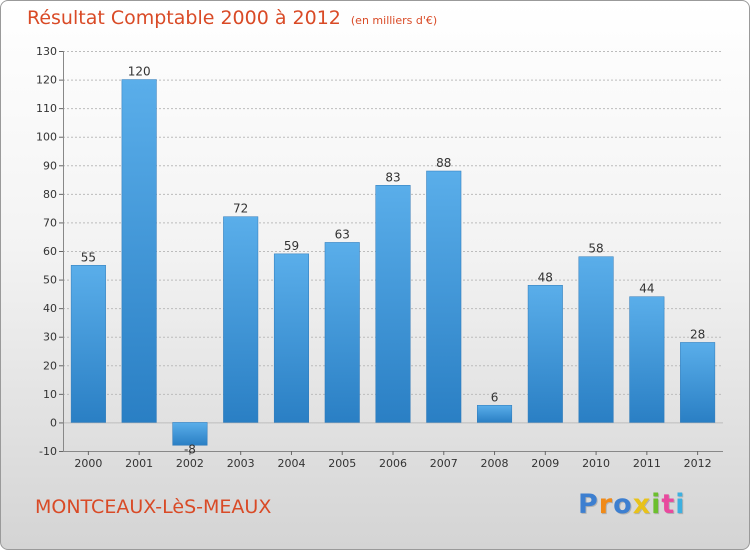 The width and height of the screenshot is (750, 550). What do you see at coordinates (50, 365) in the screenshot?
I see `y-tick-label: 20` at bounding box center [50, 365].